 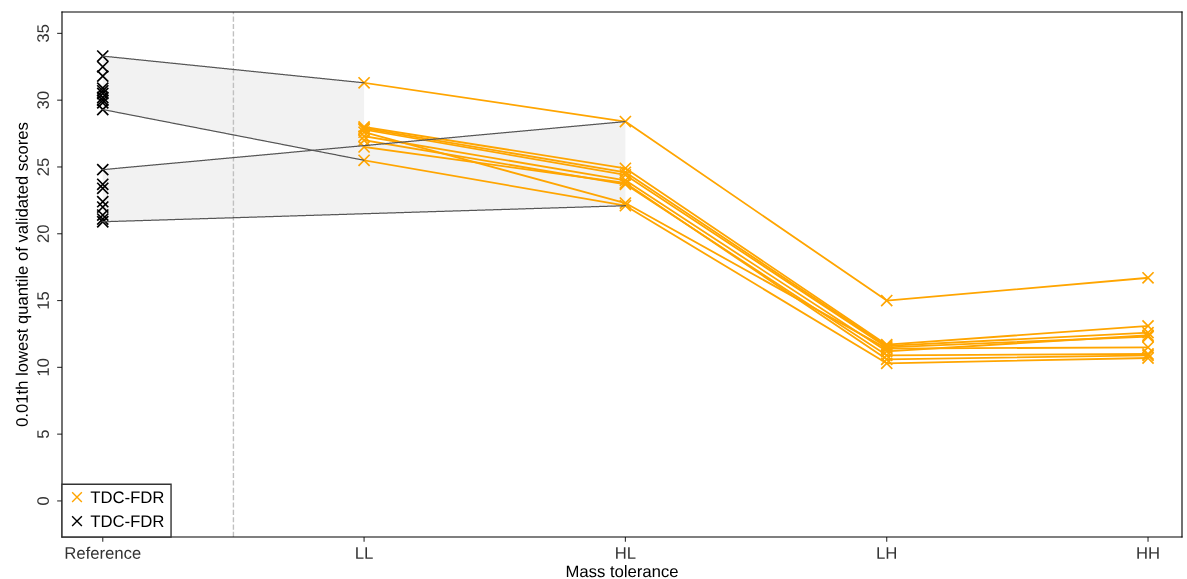 What do you see at coordinates (43, 234) in the screenshot?
I see `y-tick-label: 20` at bounding box center [43, 234].